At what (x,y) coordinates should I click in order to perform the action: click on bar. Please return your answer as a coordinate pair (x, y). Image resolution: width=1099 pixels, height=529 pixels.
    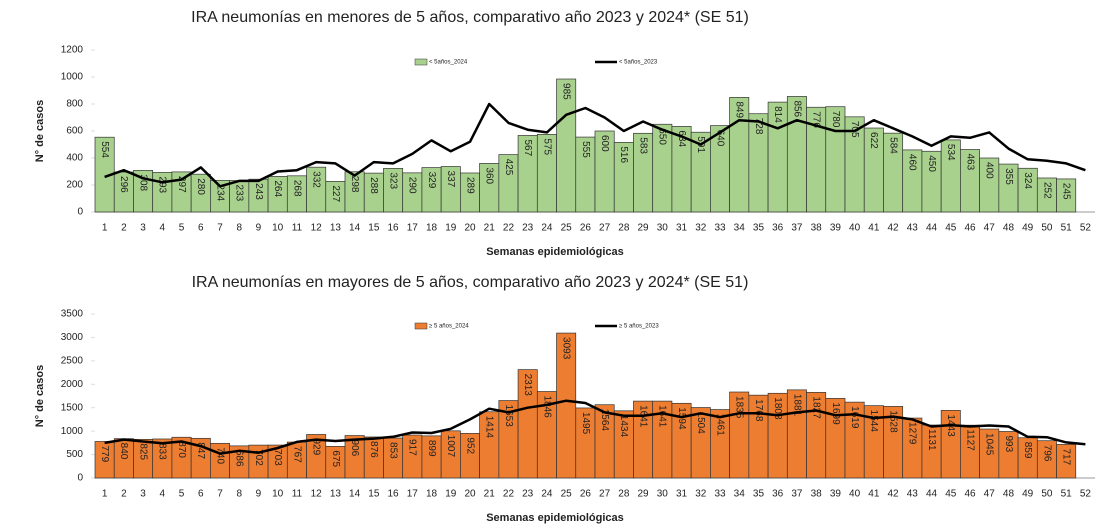
    Looking at the image, I should click on (1066, 461).